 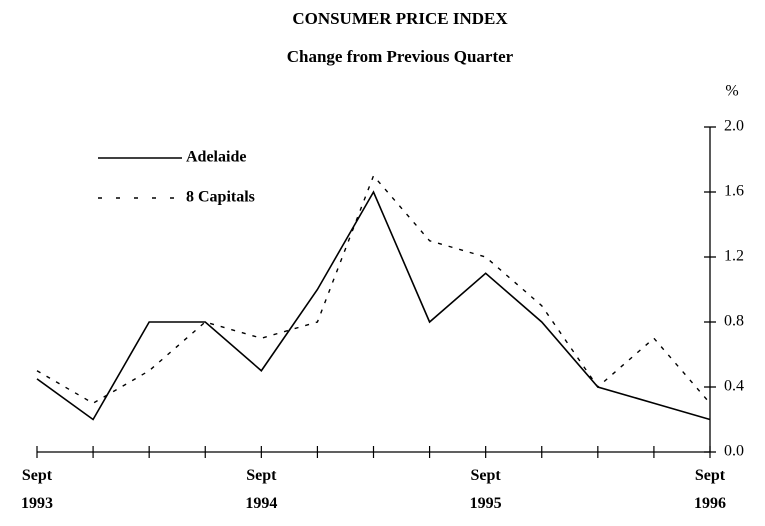 What do you see at coordinates (734, 191) in the screenshot?
I see `y-tick-label: 1.6` at bounding box center [734, 191].